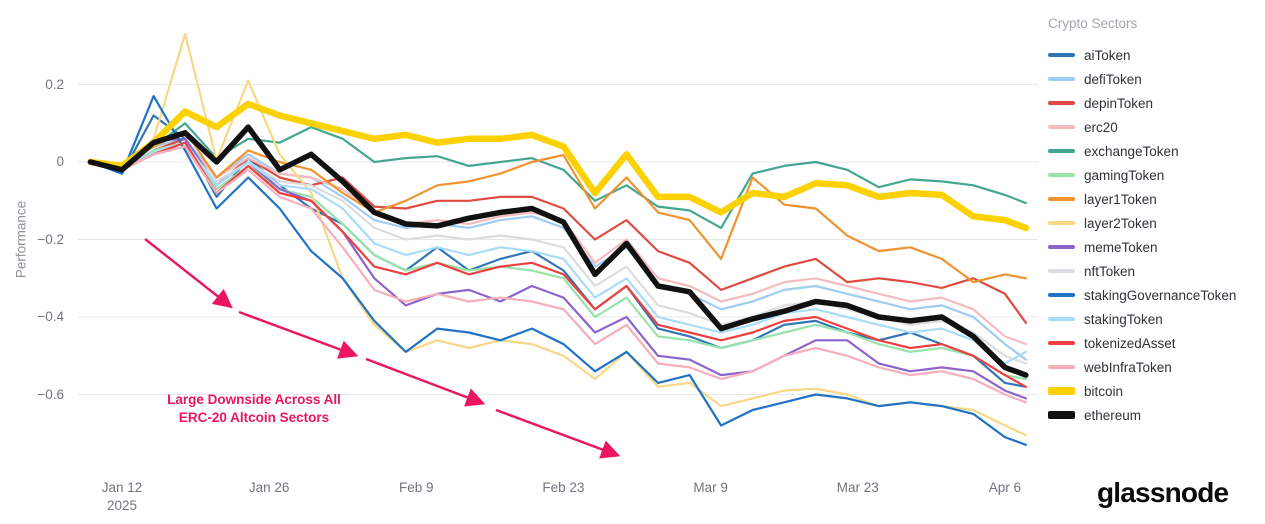 This screenshot has height=524, width=1265. What do you see at coordinates (1061, 343) in the screenshot?
I see `legend-swatch-tokenizedAsset` at bounding box center [1061, 343].